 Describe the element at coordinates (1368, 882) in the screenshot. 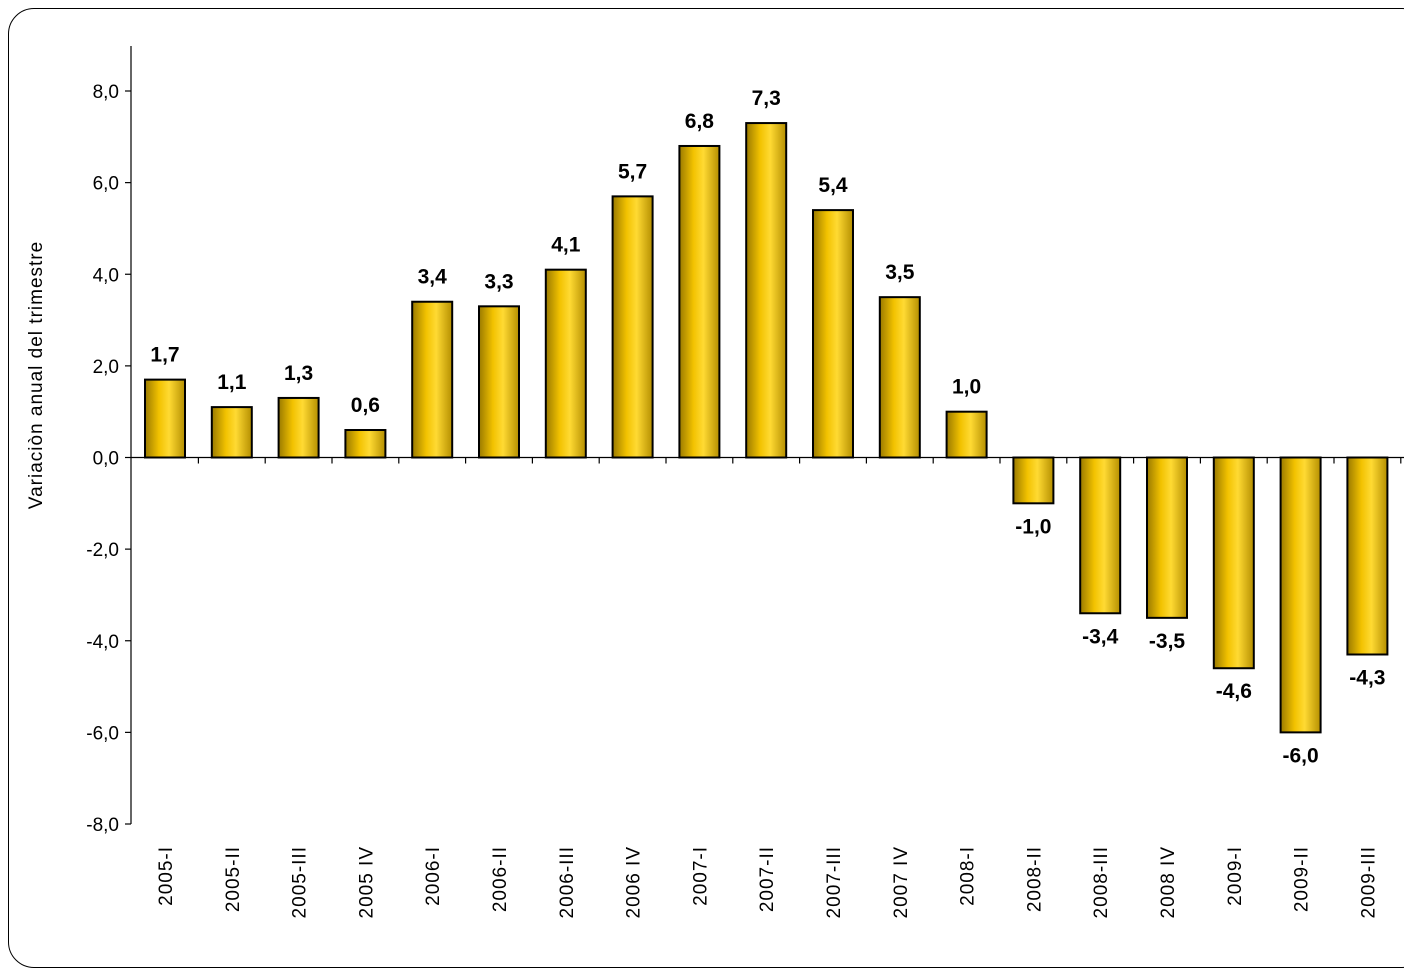

I see `x-tick-label: 2009-III` at that location.